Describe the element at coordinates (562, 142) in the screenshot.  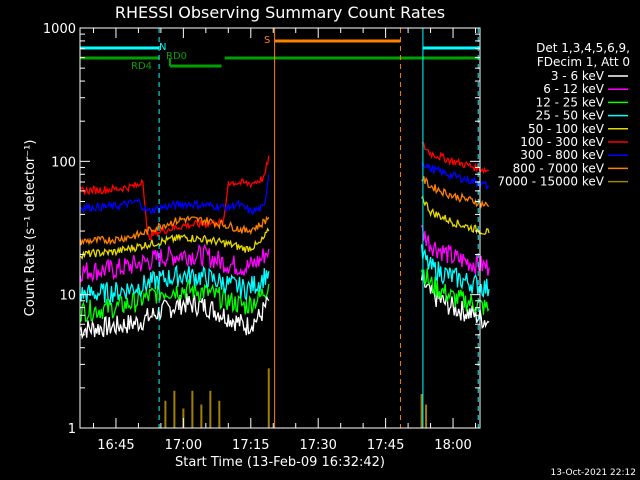
I see `legend-label: 100 - 300 keV` at that location.